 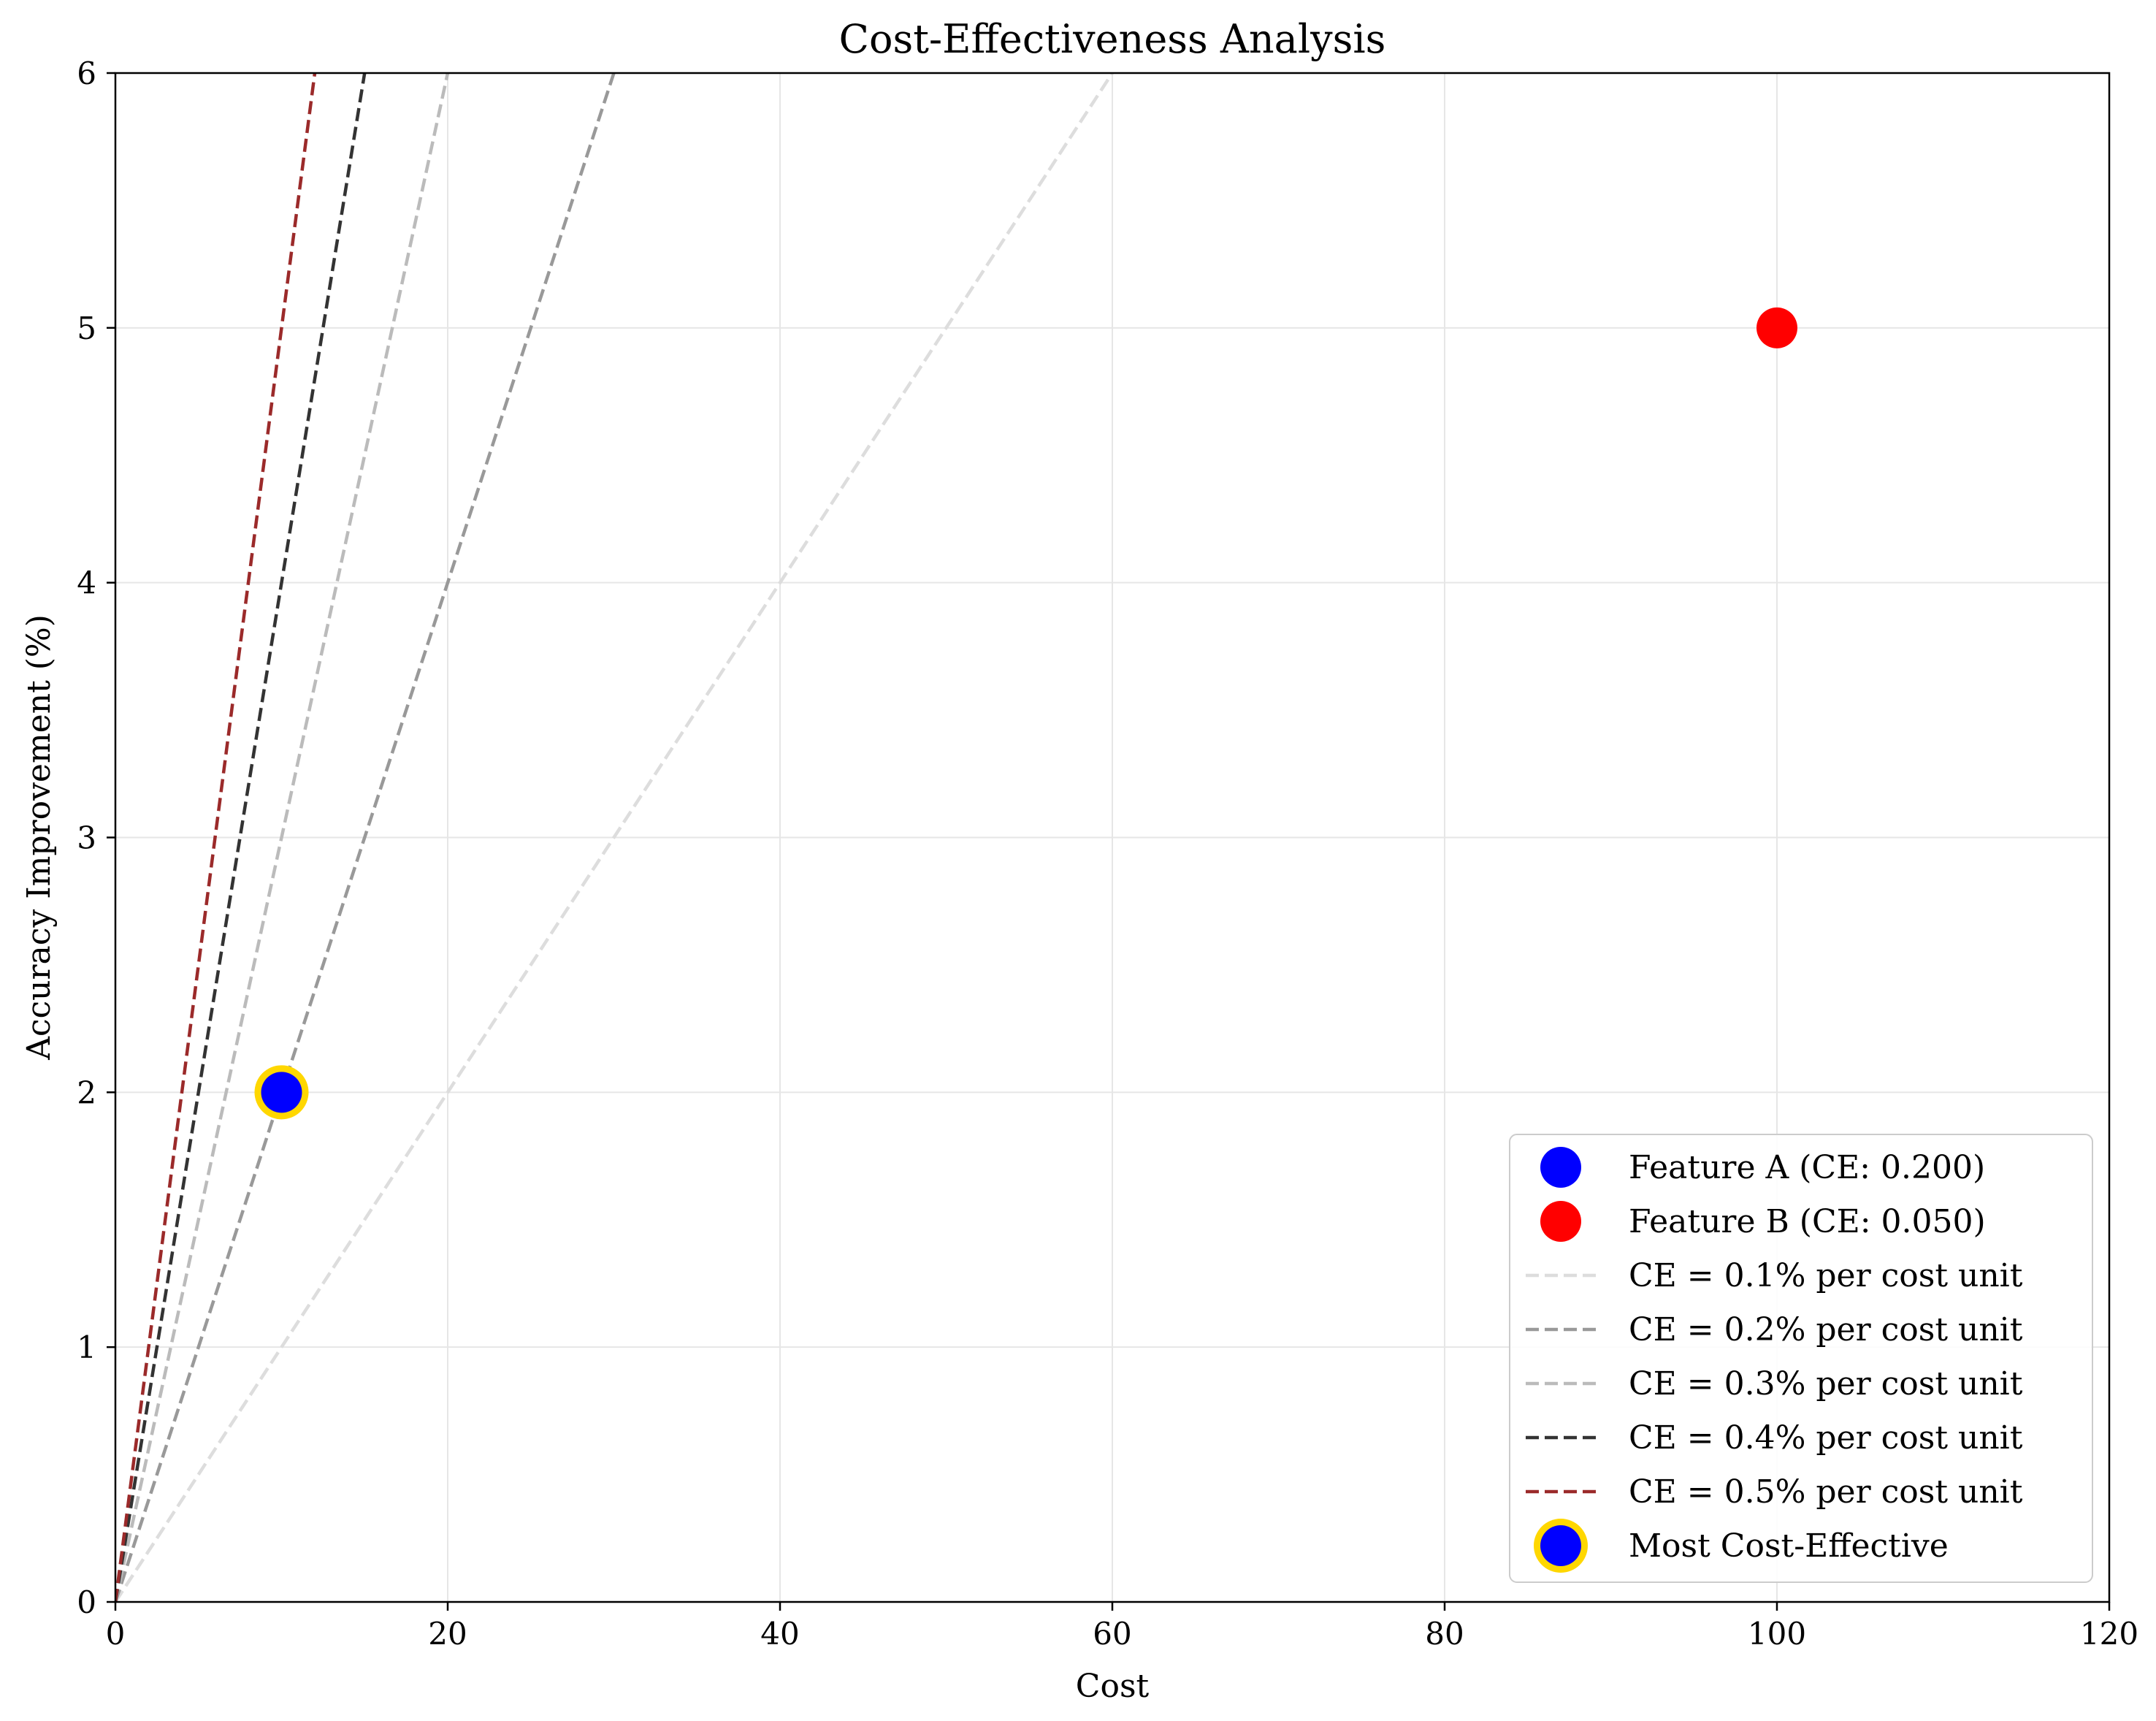 What do you see at coordinates (1808, 1221) in the screenshot?
I see `legend-label: Feature B (CE: 0.050)` at bounding box center [1808, 1221].